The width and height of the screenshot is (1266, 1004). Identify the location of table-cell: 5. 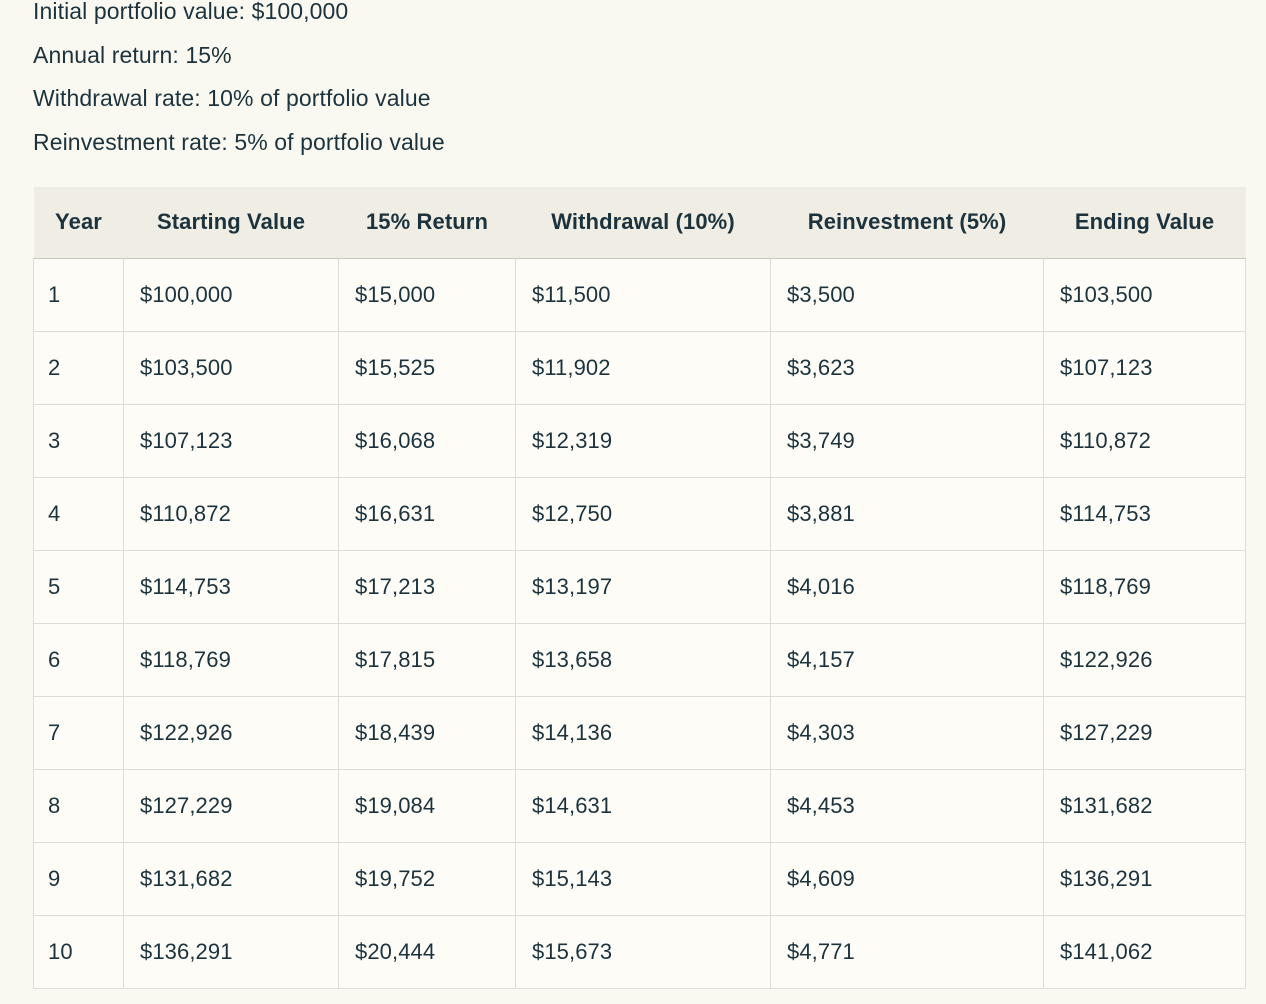
(78, 586).